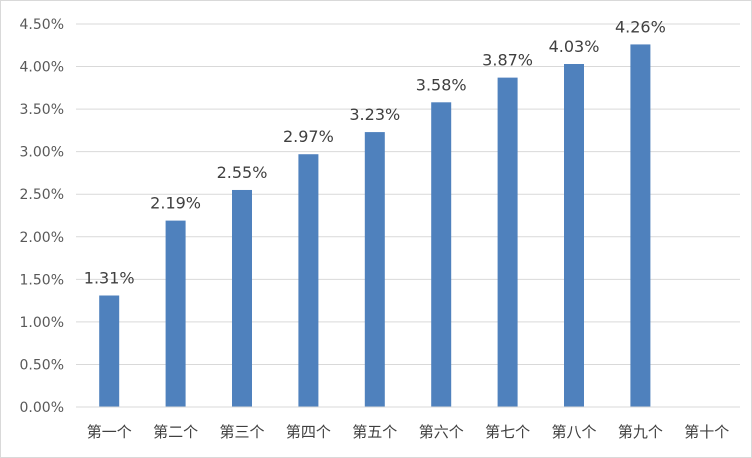 The height and width of the screenshot is (458, 752). I want to click on x-category-label: 第九个, so click(640, 432).